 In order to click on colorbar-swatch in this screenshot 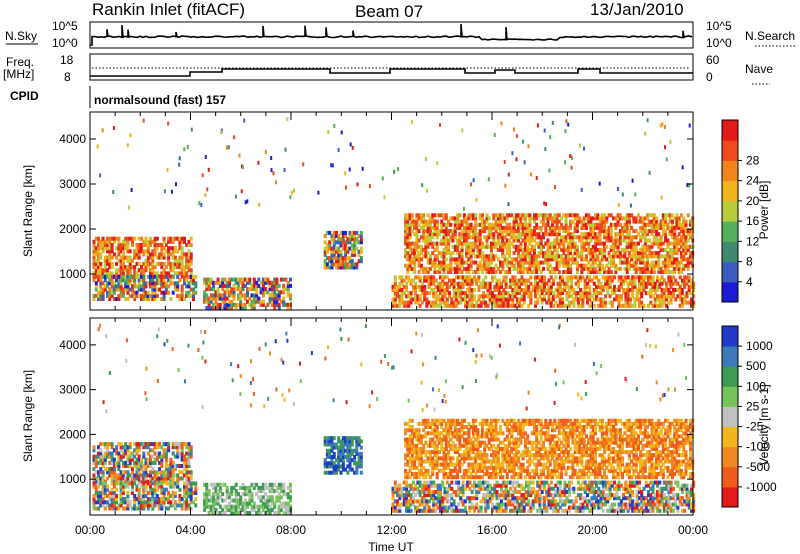, I will do `click(730, 292)`.